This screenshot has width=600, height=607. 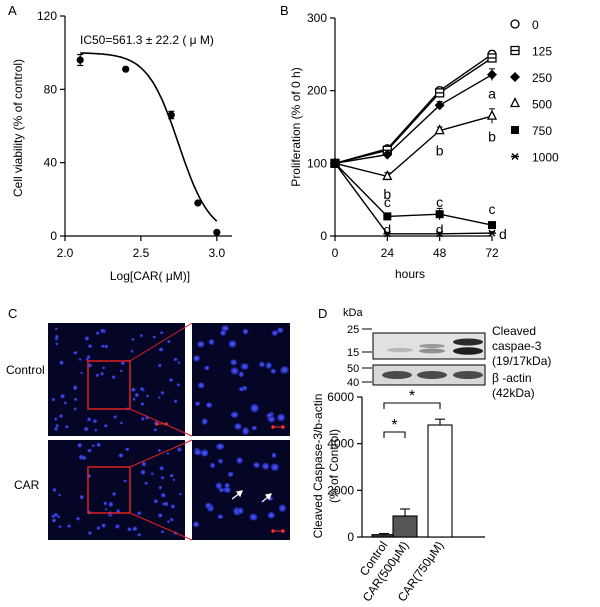 I want to click on kda-label: kDa, so click(x=353, y=313).